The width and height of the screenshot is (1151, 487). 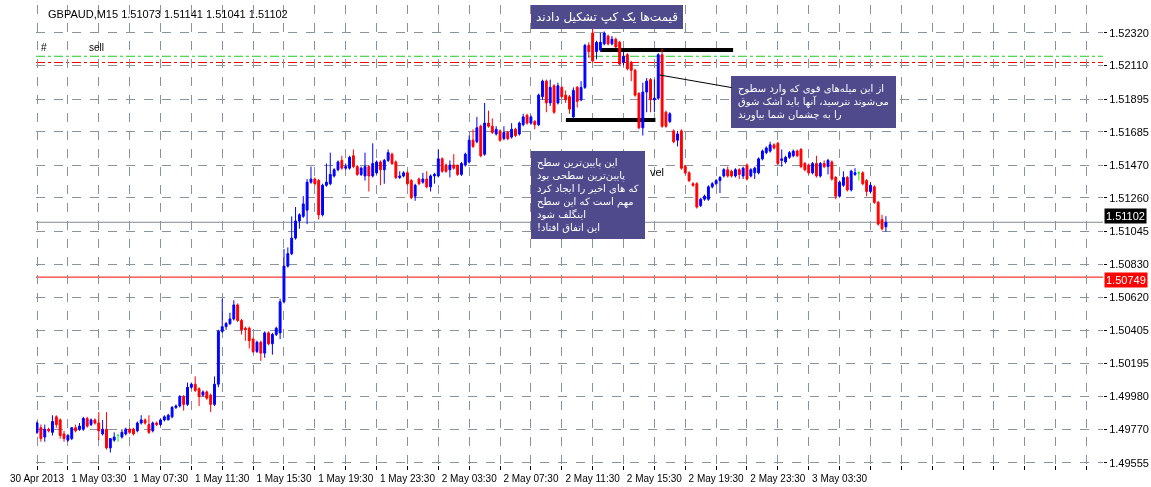 I want to click on y-tick-label: 1.49980, so click(x=1129, y=396).